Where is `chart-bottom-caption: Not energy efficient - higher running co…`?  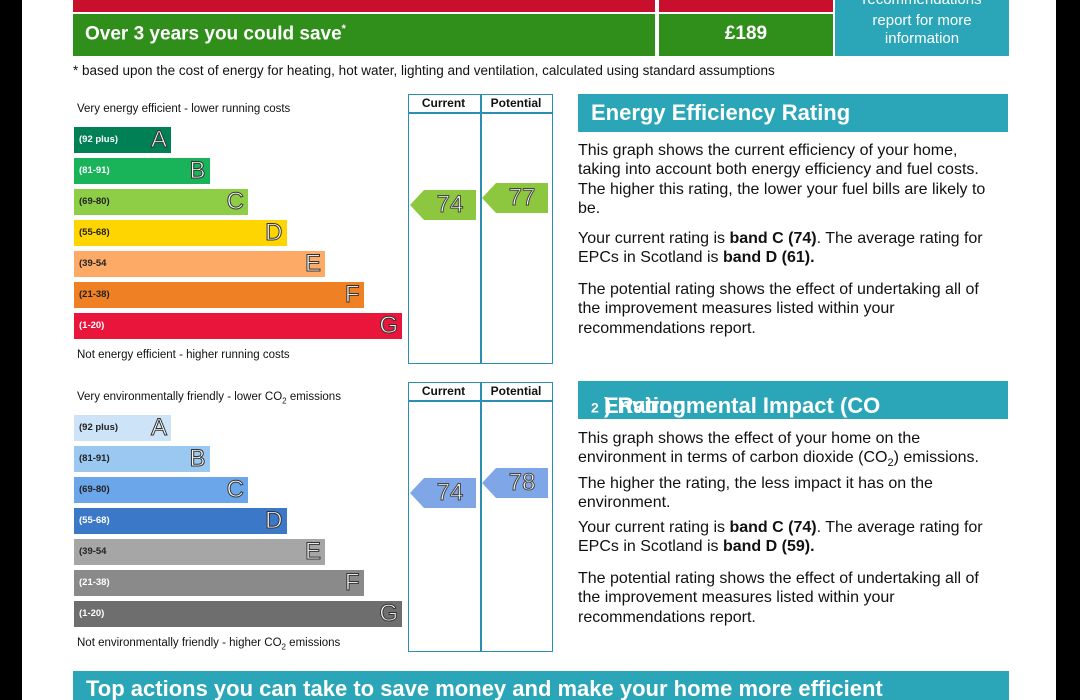
chart-bottom-caption: Not energy efficient - higher running co… is located at coordinates (183, 355).